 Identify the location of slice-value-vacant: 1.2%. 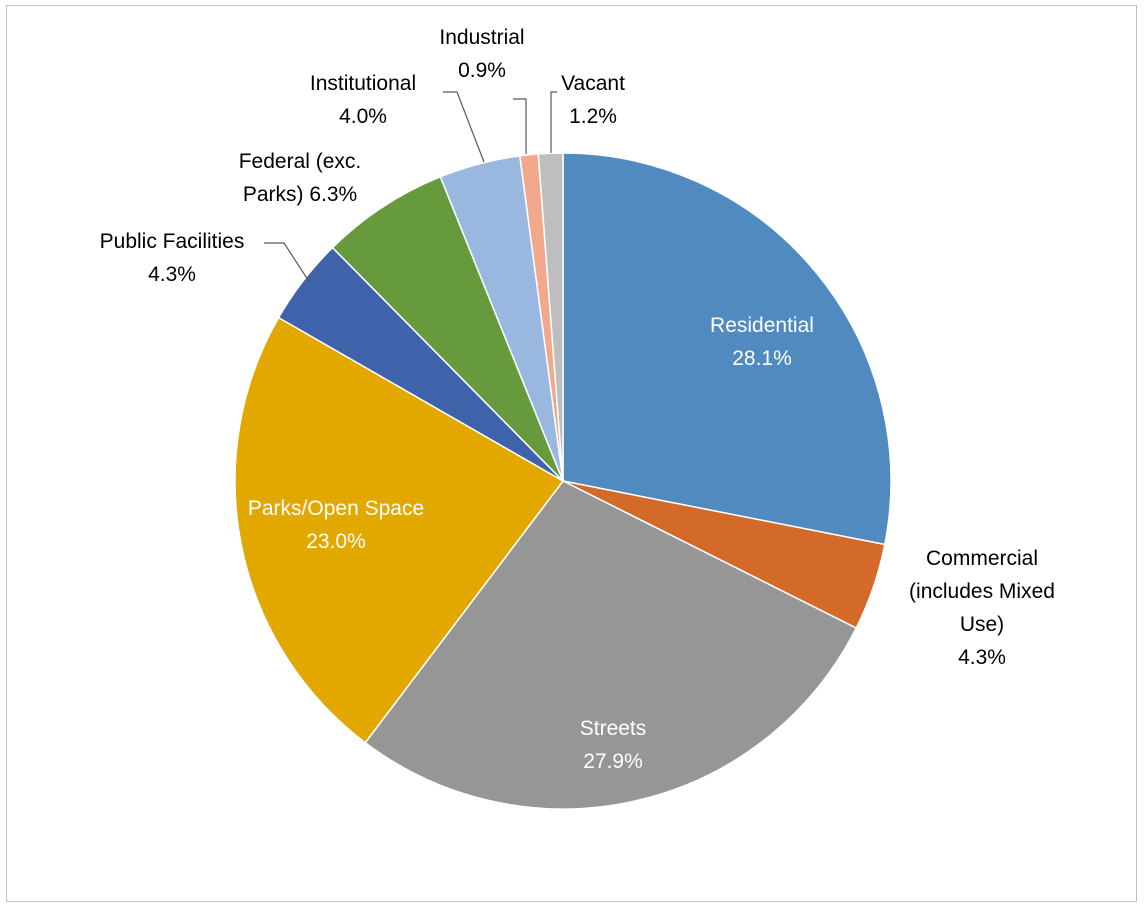
(593, 116).